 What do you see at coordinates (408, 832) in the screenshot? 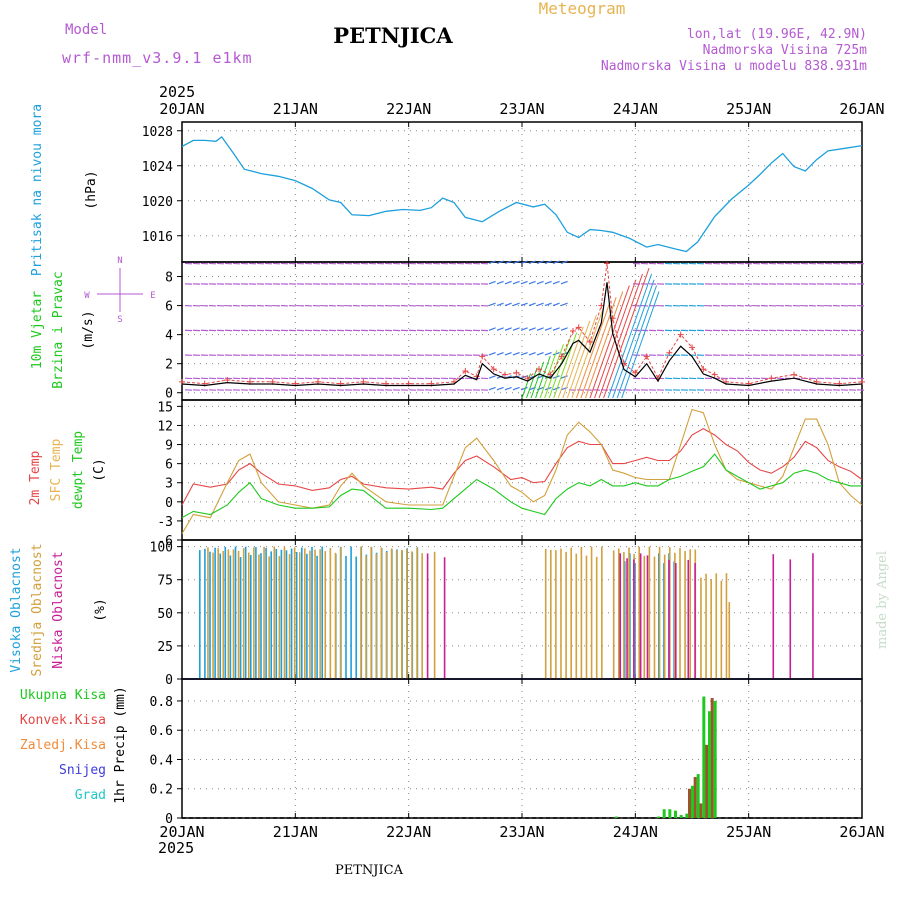
I see `day-label-bottom: 22JAN` at bounding box center [408, 832].